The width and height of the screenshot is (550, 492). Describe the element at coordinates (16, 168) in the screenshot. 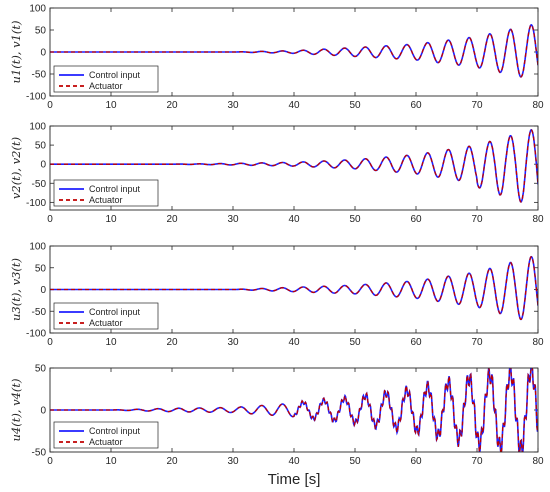

I see `y-axis-label: v2(t), v2(t)` at that location.